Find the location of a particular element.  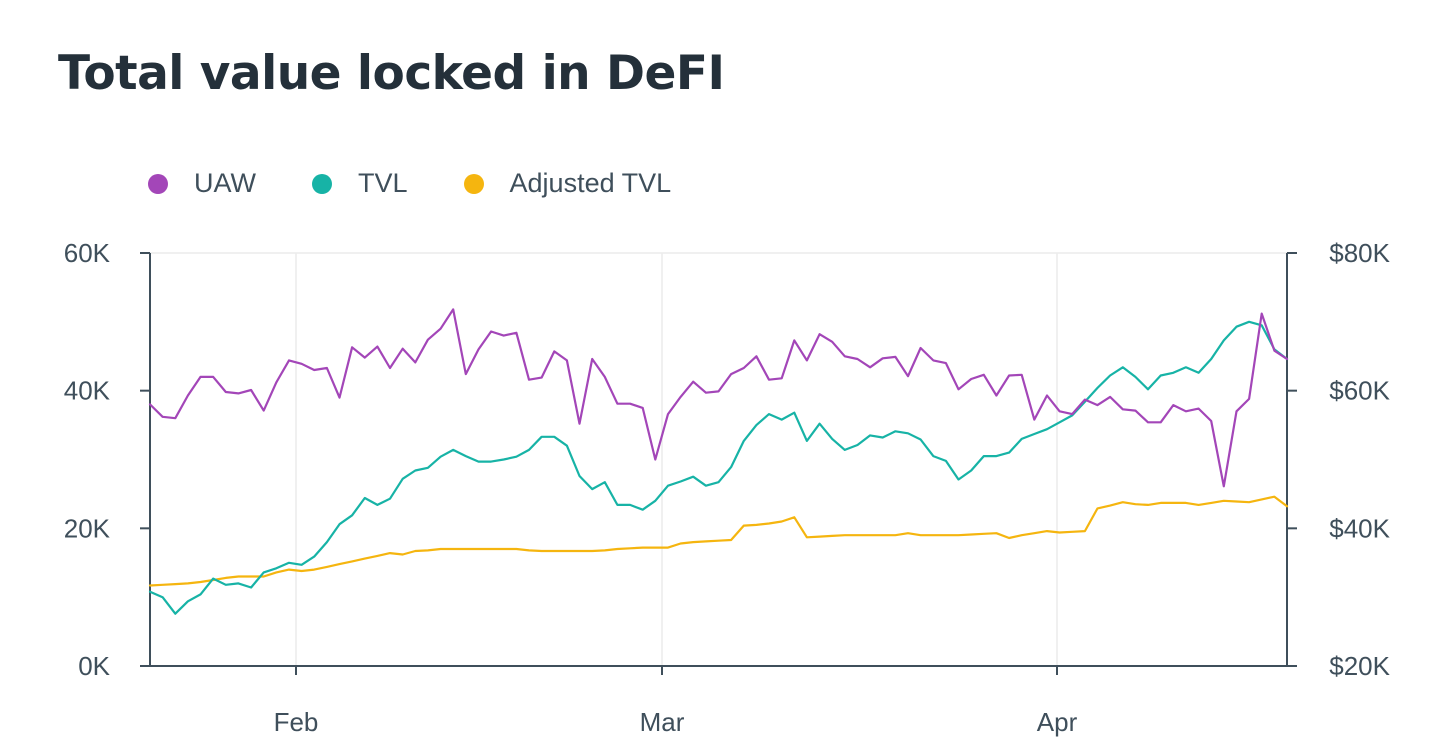

right-tick-label: $40K is located at coordinates (1359, 528).